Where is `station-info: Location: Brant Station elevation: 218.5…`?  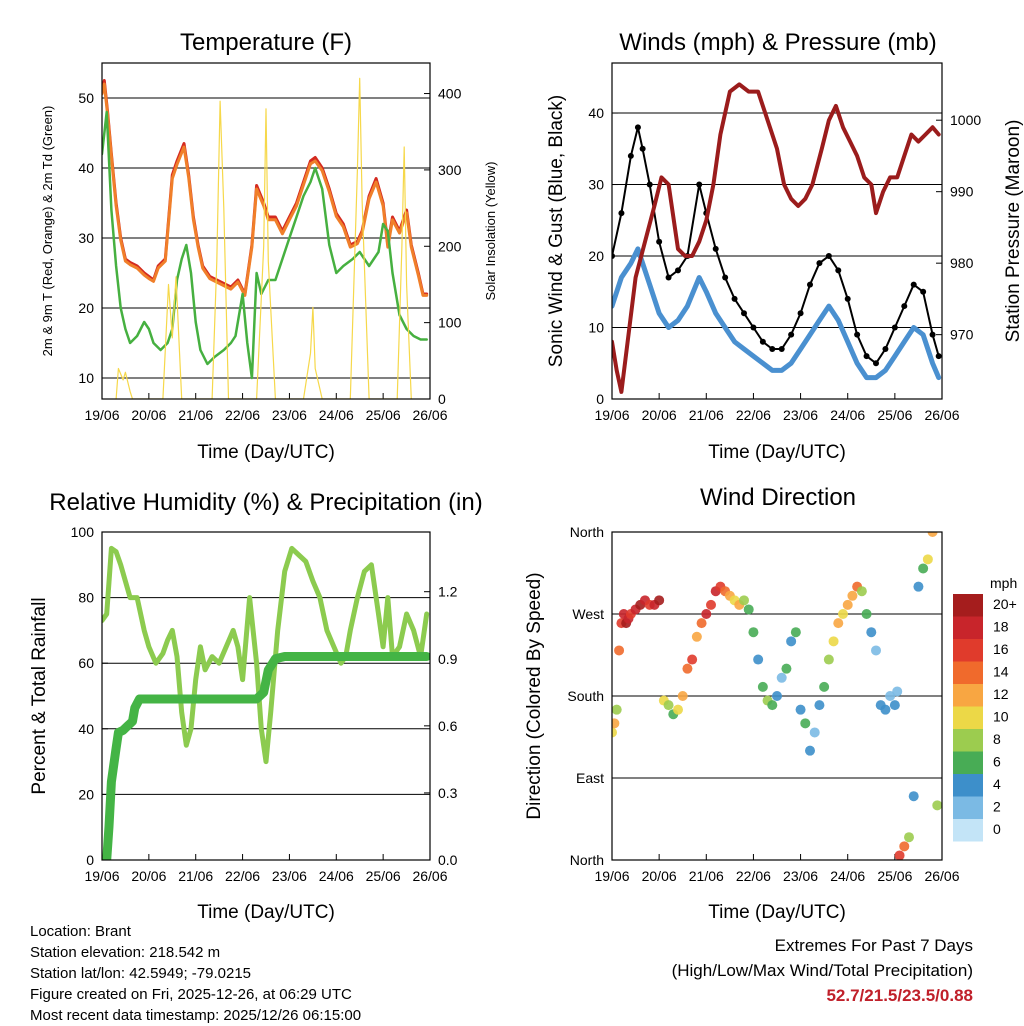 station-info: Location: Brant Station elevation: 218.5… is located at coordinates (195, 973).